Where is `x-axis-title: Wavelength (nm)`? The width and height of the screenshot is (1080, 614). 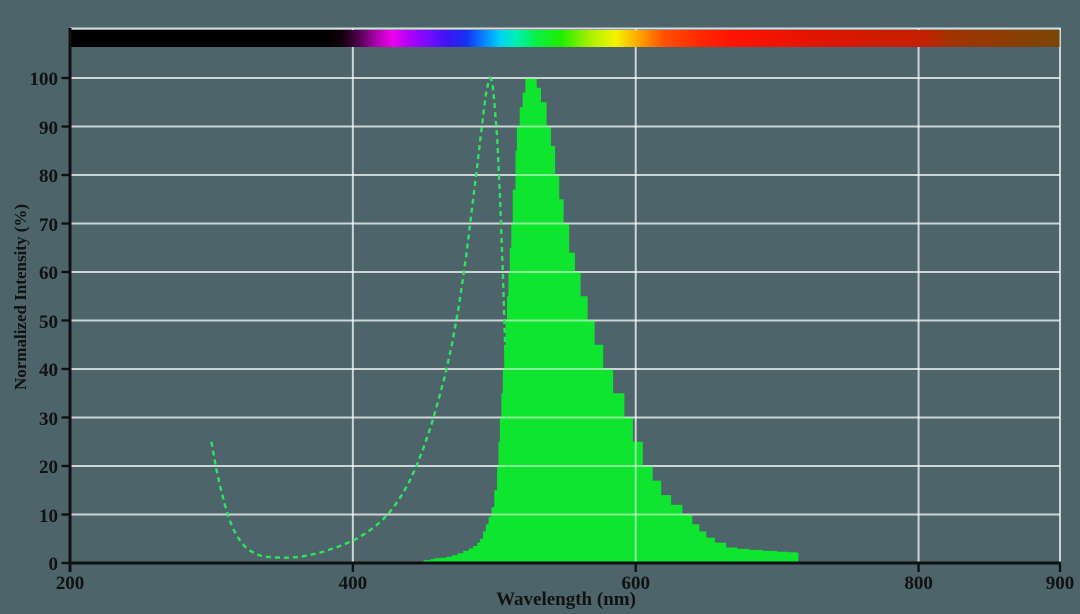 x-axis-title: Wavelength (nm) is located at coordinates (566, 599).